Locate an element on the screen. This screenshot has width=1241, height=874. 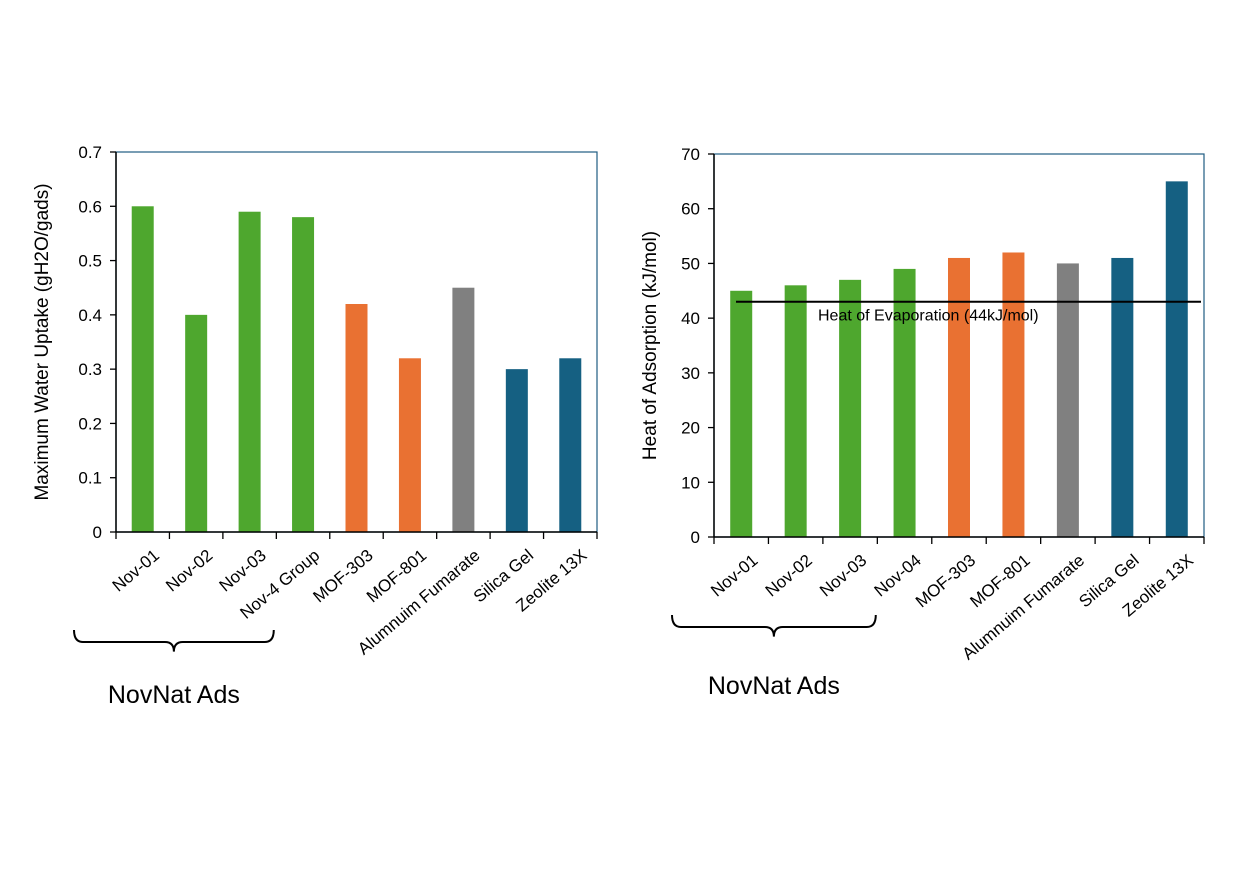
y-tick-label: 0.6 is located at coordinates (90, 206).